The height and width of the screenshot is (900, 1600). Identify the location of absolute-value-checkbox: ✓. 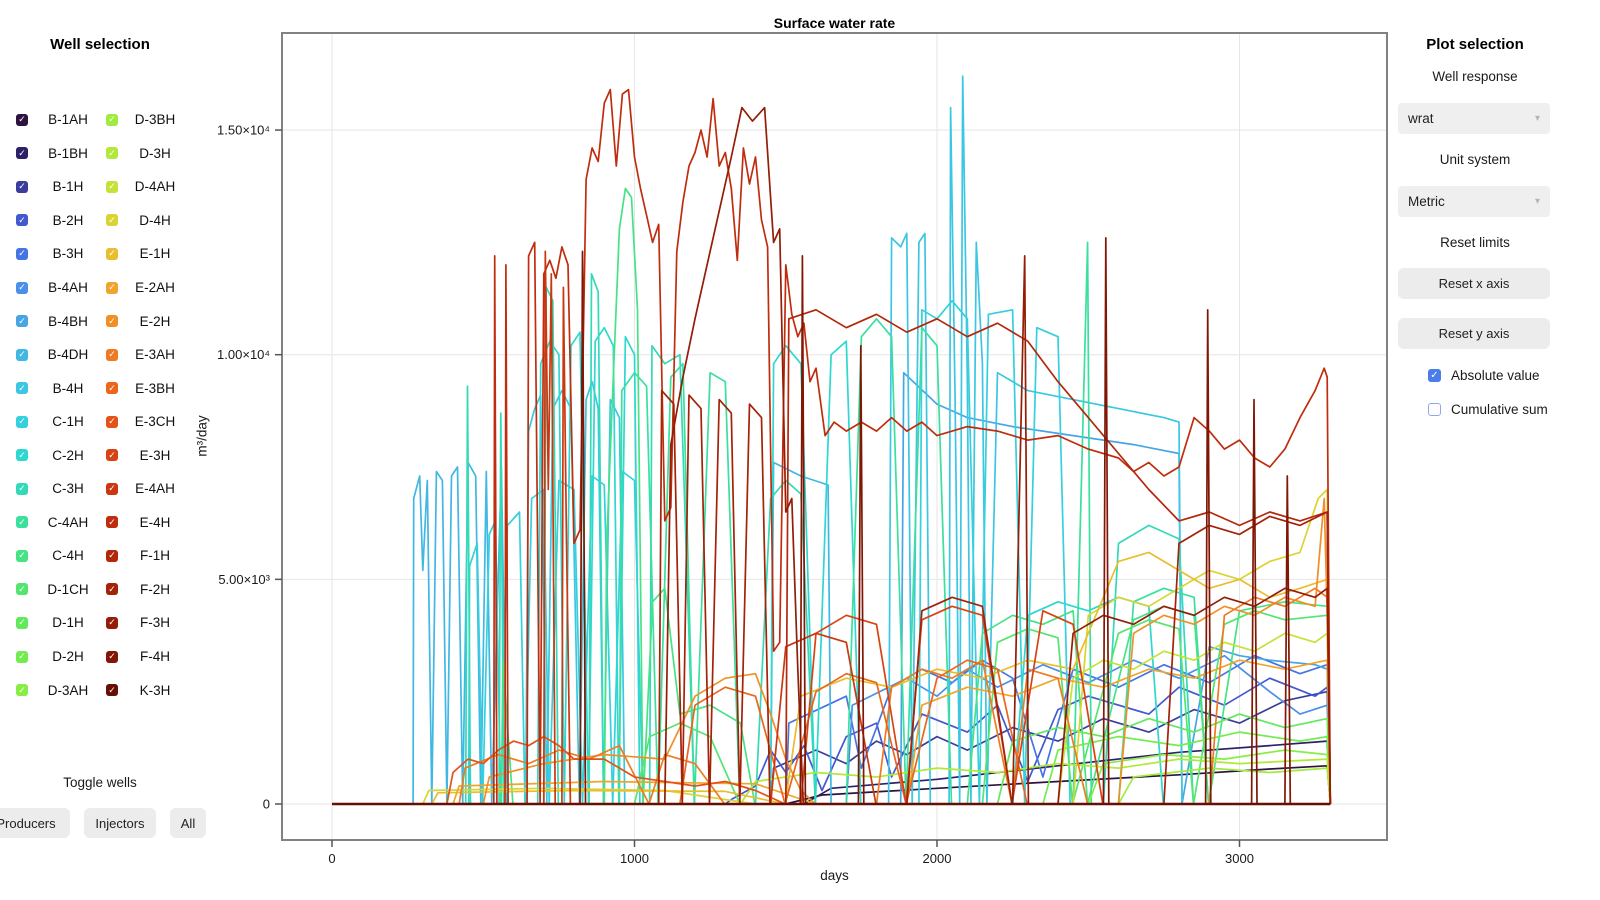
(1434, 375).